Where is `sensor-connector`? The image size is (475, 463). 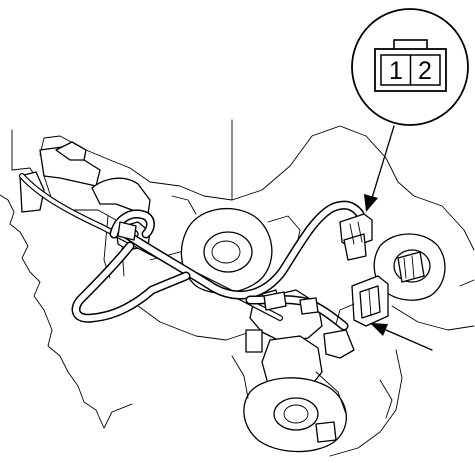
sensor-connector is located at coordinates (362, 301).